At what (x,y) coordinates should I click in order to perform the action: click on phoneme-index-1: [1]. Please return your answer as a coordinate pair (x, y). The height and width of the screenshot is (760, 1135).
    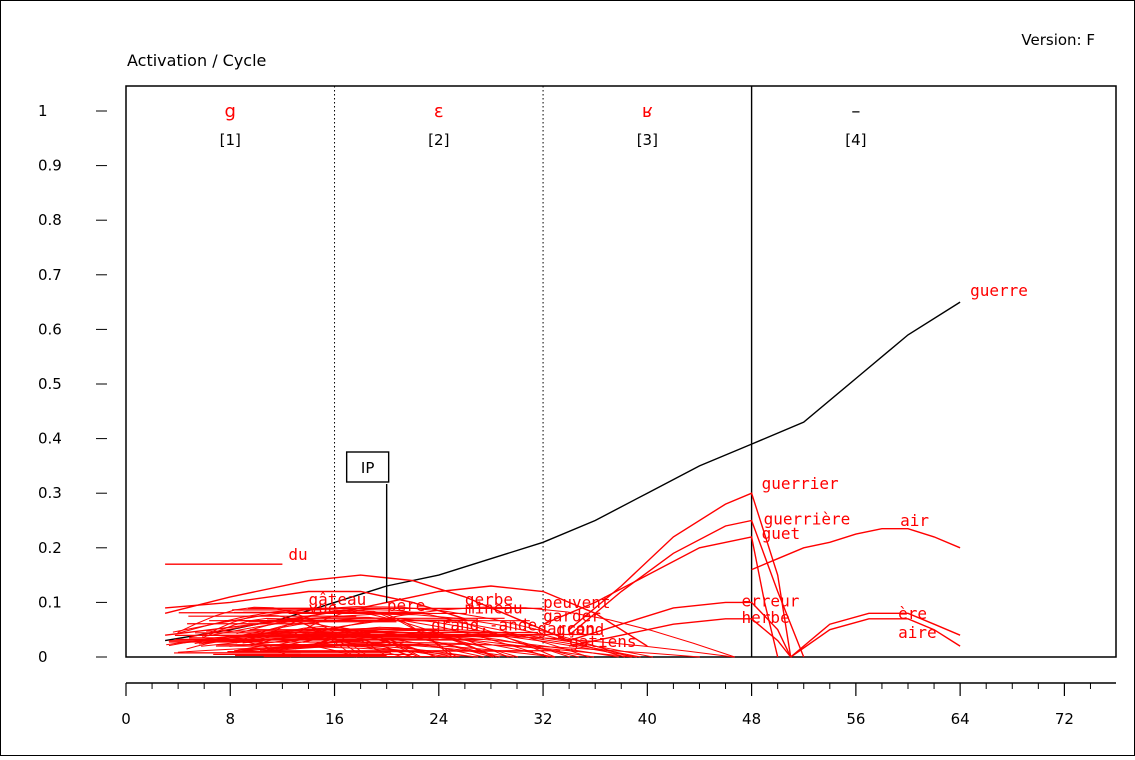
    Looking at the image, I should click on (230, 140).